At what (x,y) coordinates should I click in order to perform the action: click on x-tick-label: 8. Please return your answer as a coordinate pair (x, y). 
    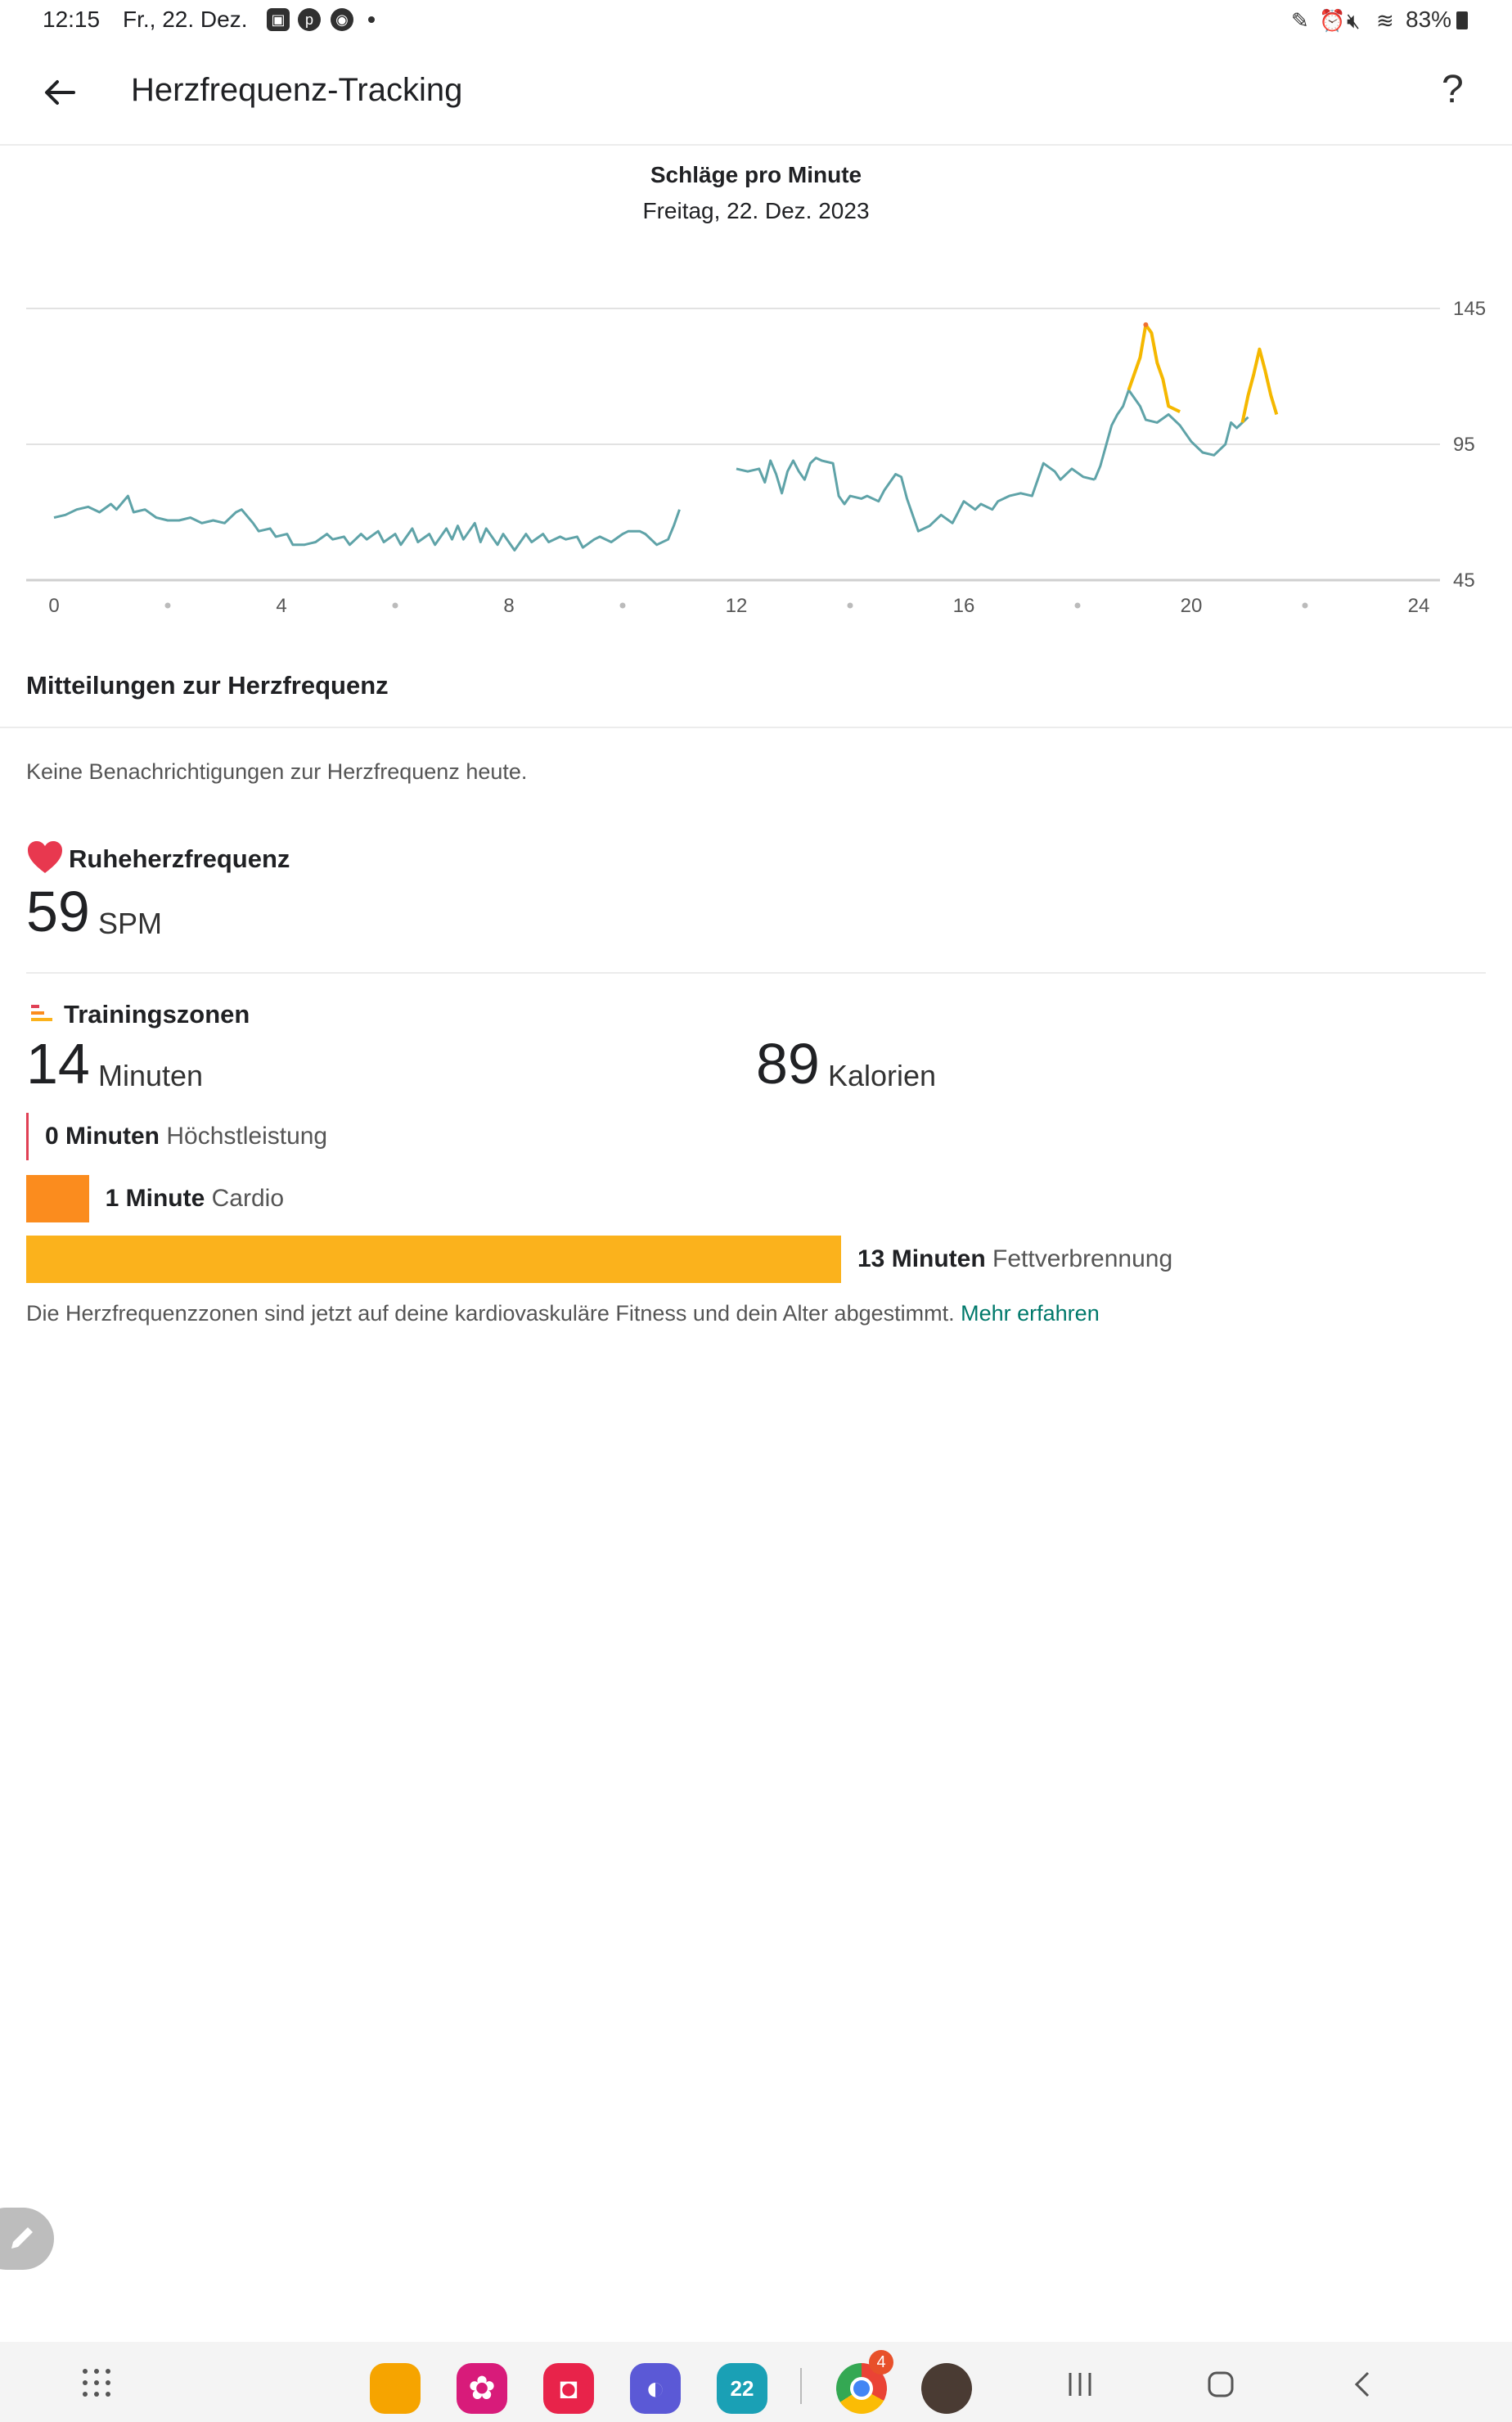
    Looking at the image, I should click on (509, 606).